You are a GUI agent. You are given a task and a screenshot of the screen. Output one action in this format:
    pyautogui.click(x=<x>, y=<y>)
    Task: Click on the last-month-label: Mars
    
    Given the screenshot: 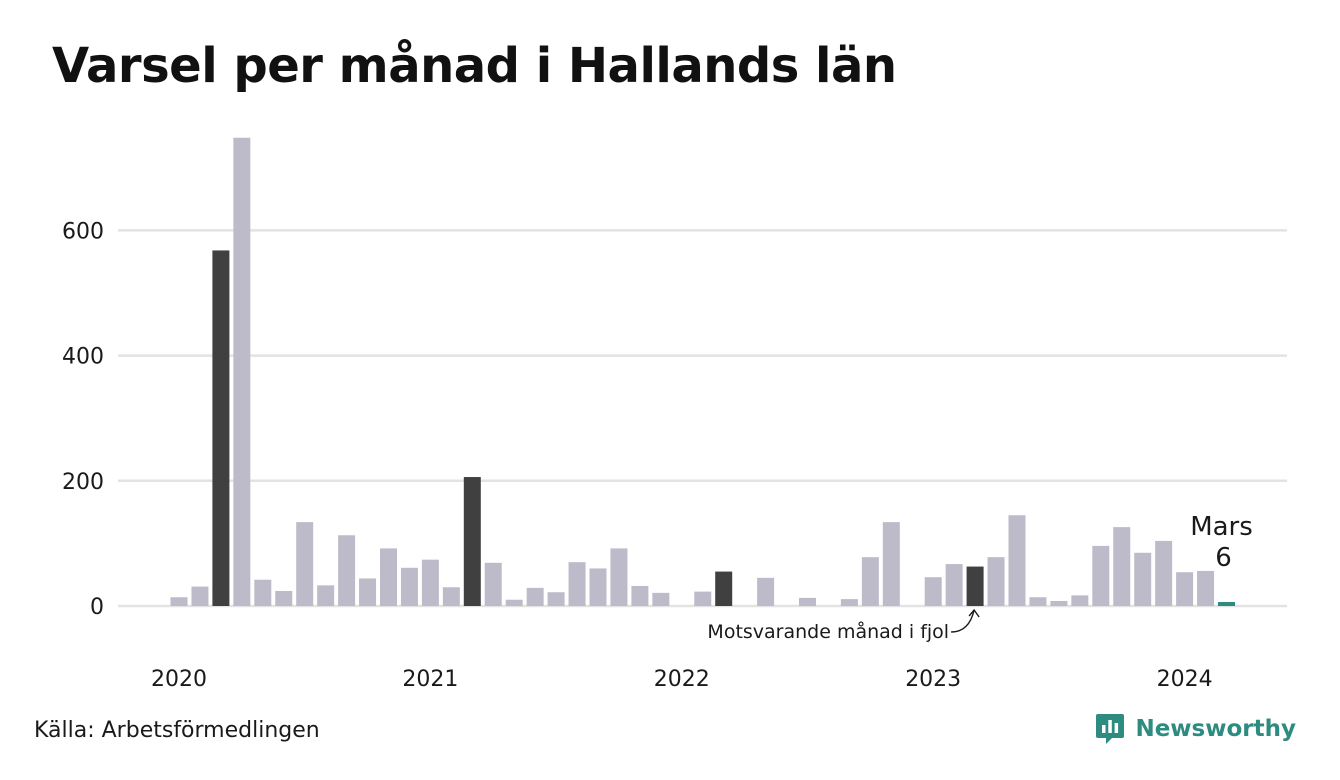 What is the action you would take?
    pyautogui.click(x=1221, y=527)
    